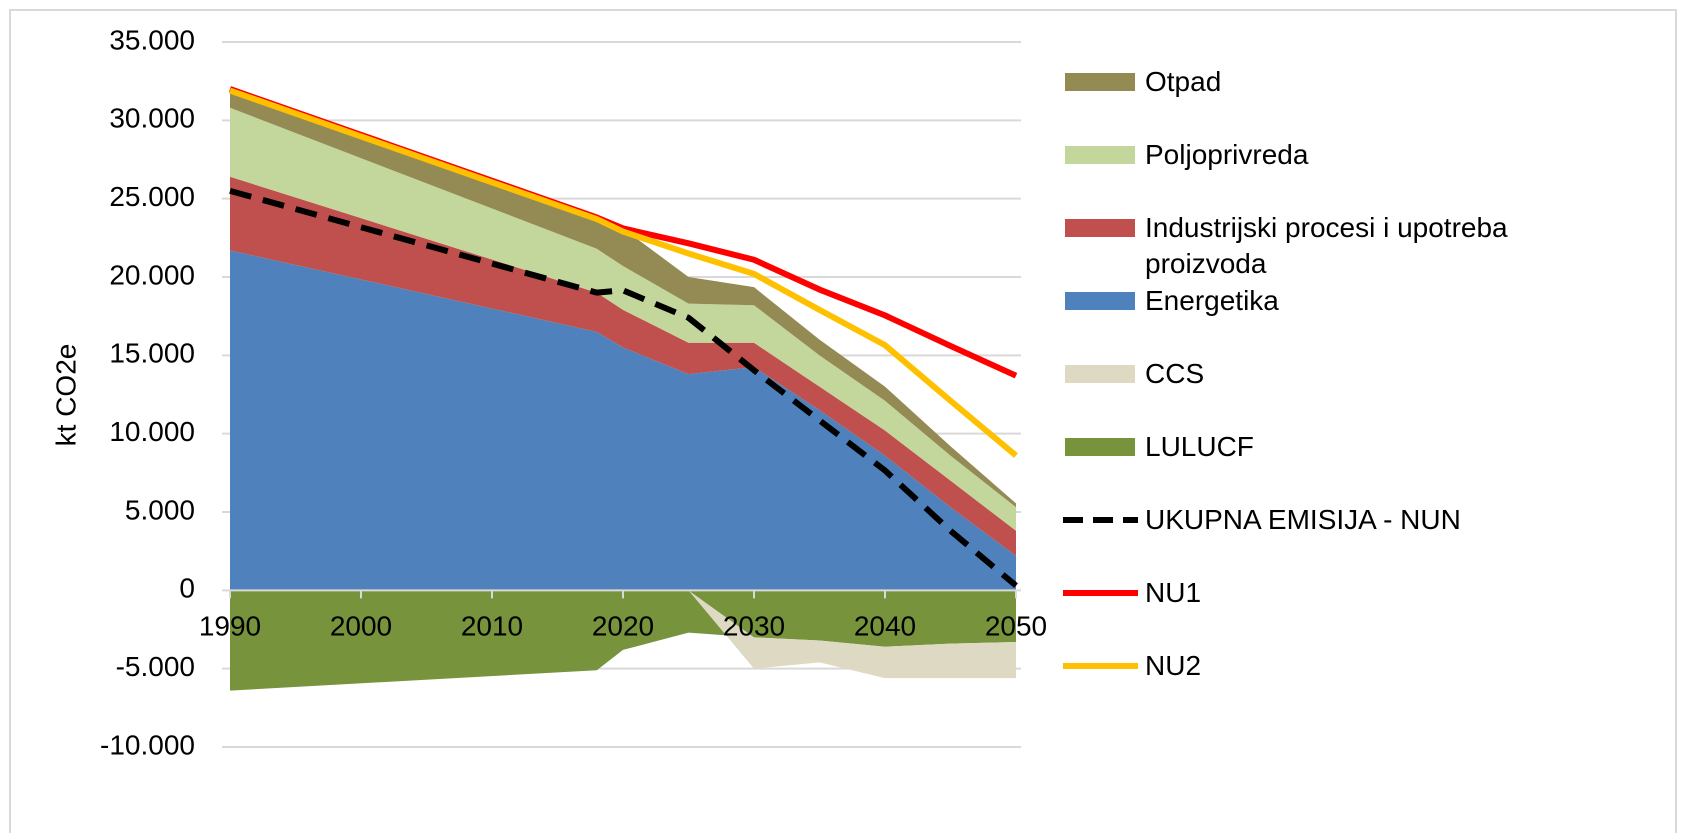 The height and width of the screenshot is (833, 1686). What do you see at coordinates (152, 118) in the screenshot?
I see `y-tick-label: 30.000` at bounding box center [152, 118].